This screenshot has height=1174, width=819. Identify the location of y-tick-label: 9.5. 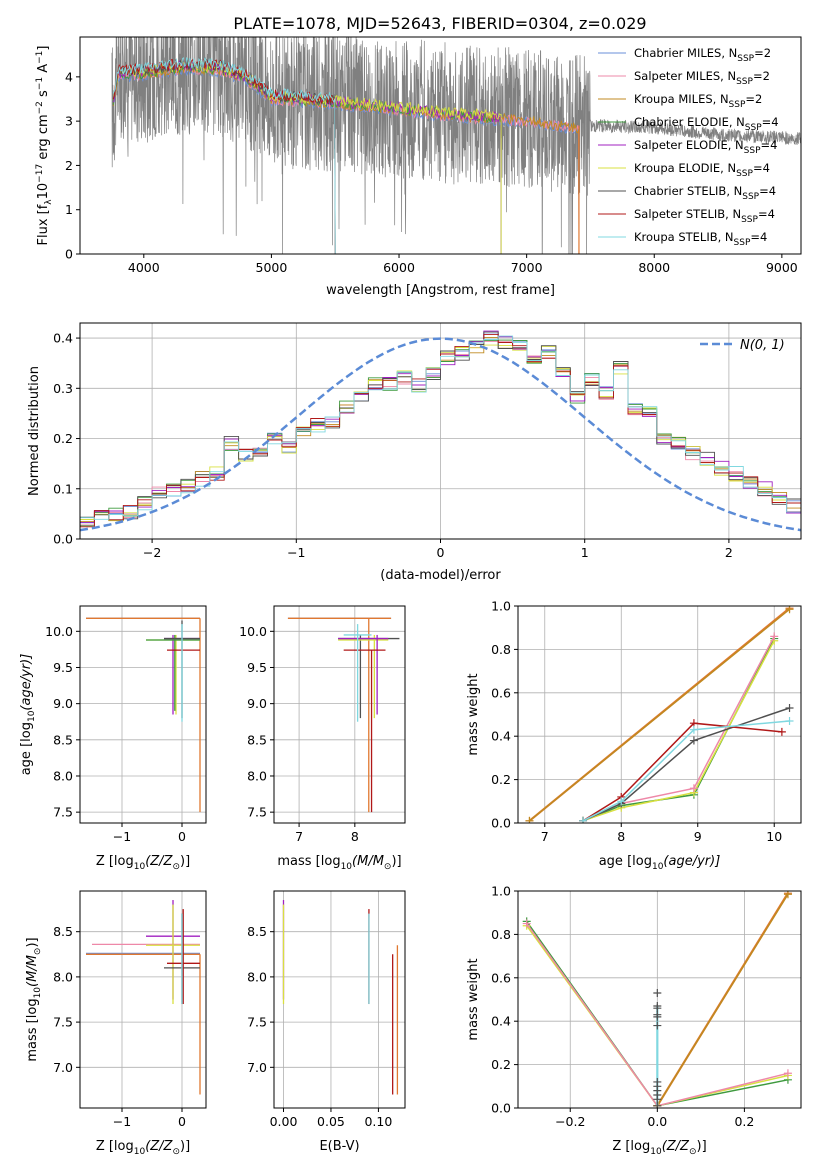
(257, 667).